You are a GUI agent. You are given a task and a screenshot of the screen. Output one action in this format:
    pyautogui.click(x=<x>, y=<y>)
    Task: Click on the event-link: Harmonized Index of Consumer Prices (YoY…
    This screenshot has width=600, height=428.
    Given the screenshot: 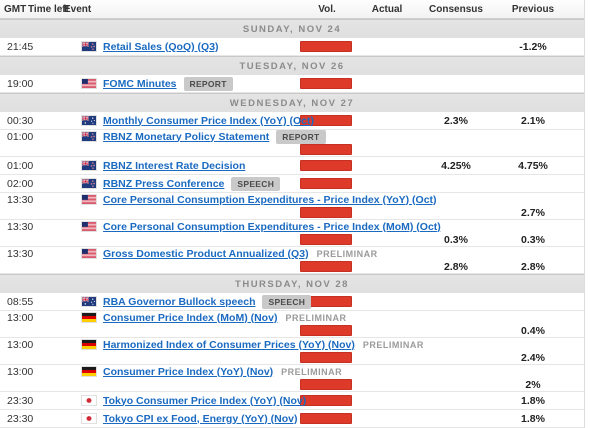 What is the action you would take?
    pyautogui.click(x=229, y=344)
    